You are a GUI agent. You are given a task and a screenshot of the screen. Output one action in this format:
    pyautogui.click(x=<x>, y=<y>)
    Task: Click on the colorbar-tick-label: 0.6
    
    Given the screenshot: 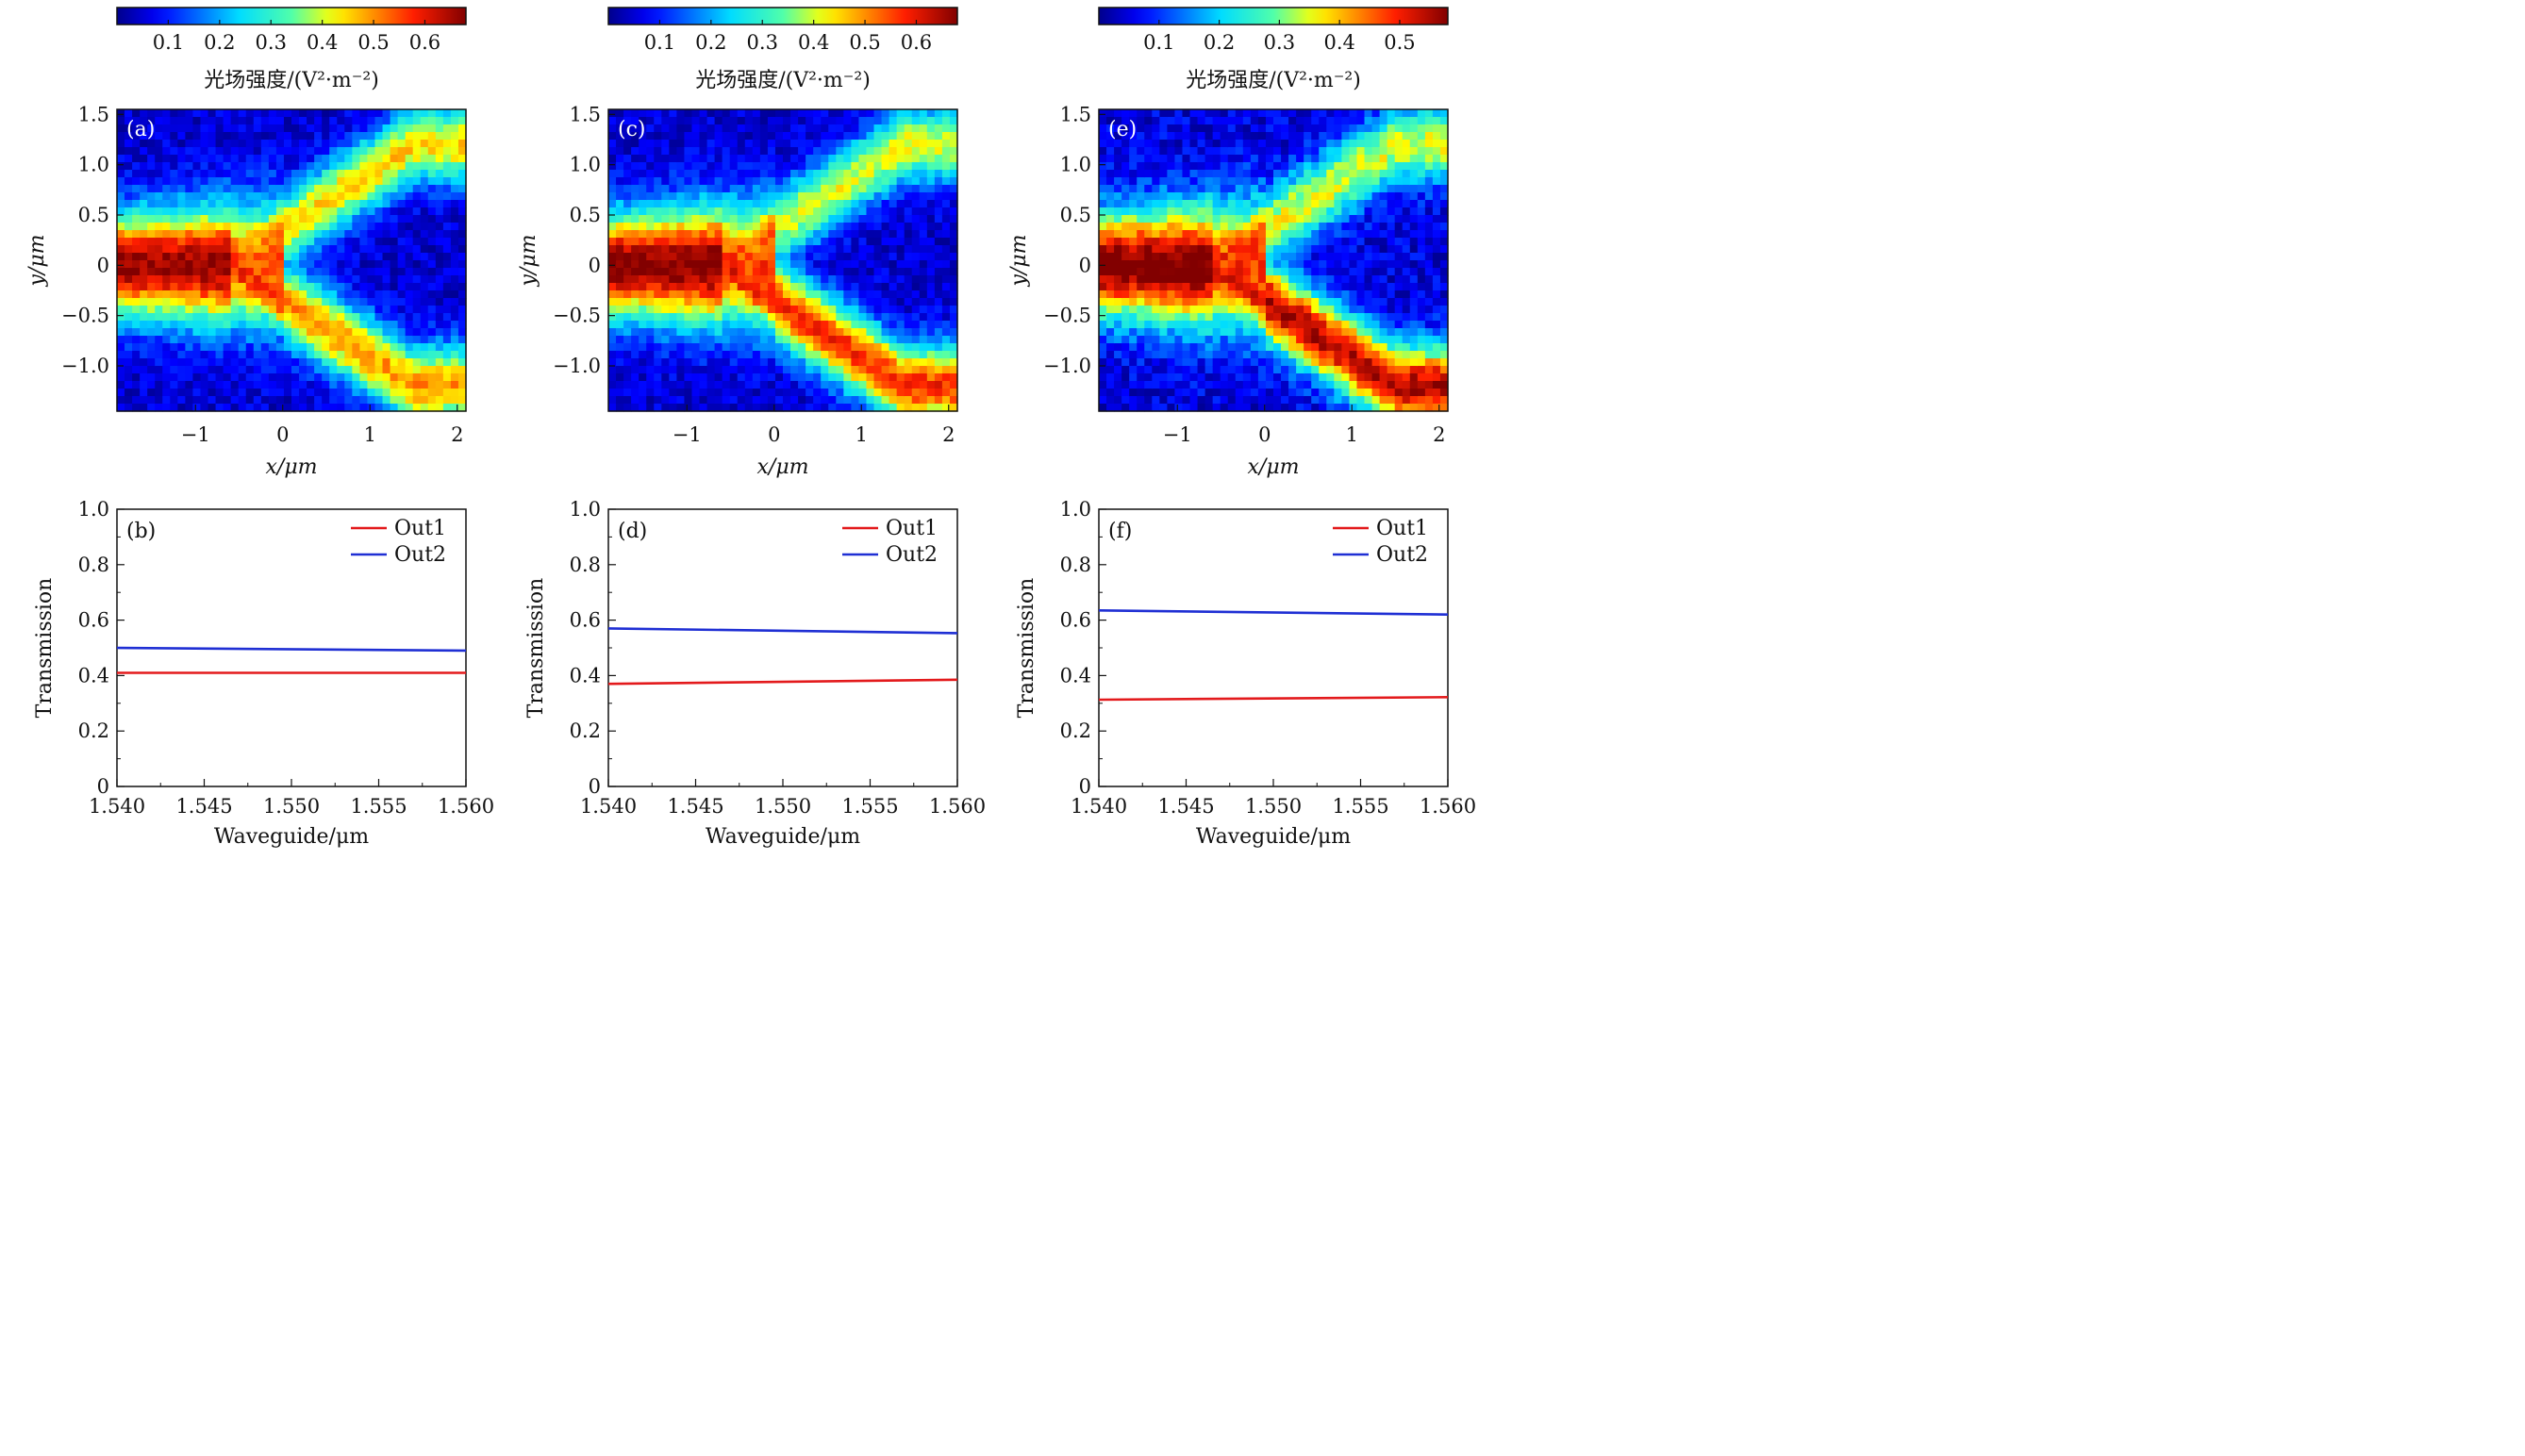 What is the action you would take?
    pyautogui.click(x=916, y=42)
    